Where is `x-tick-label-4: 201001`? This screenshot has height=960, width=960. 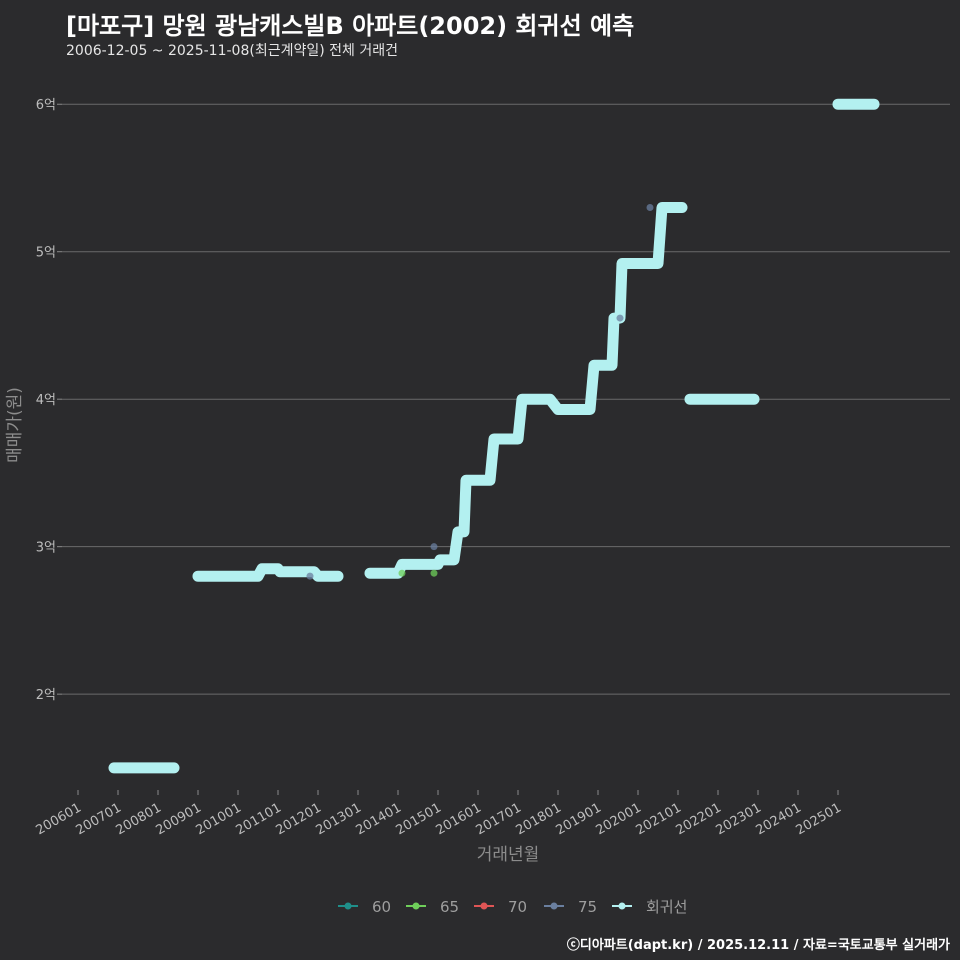 x-tick-label-4: 201001 is located at coordinates (219, 819).